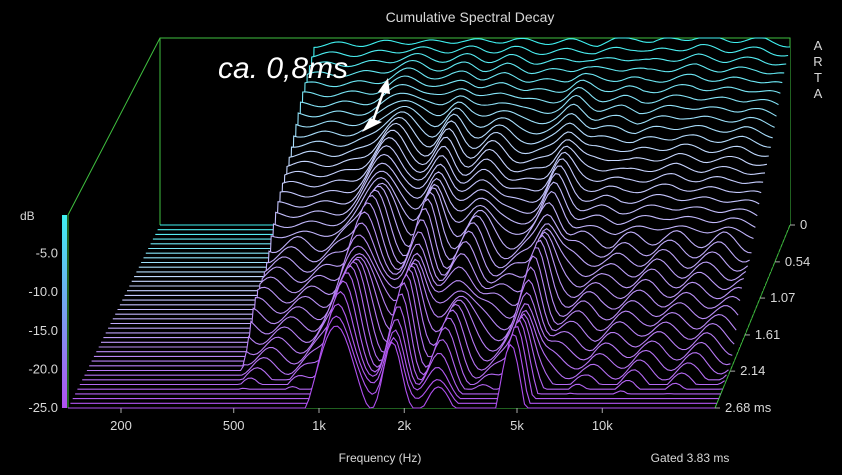 The image size is (842, 475). I want to click on chart-title: Cumulative Spectral Decay, so click(470, 17).